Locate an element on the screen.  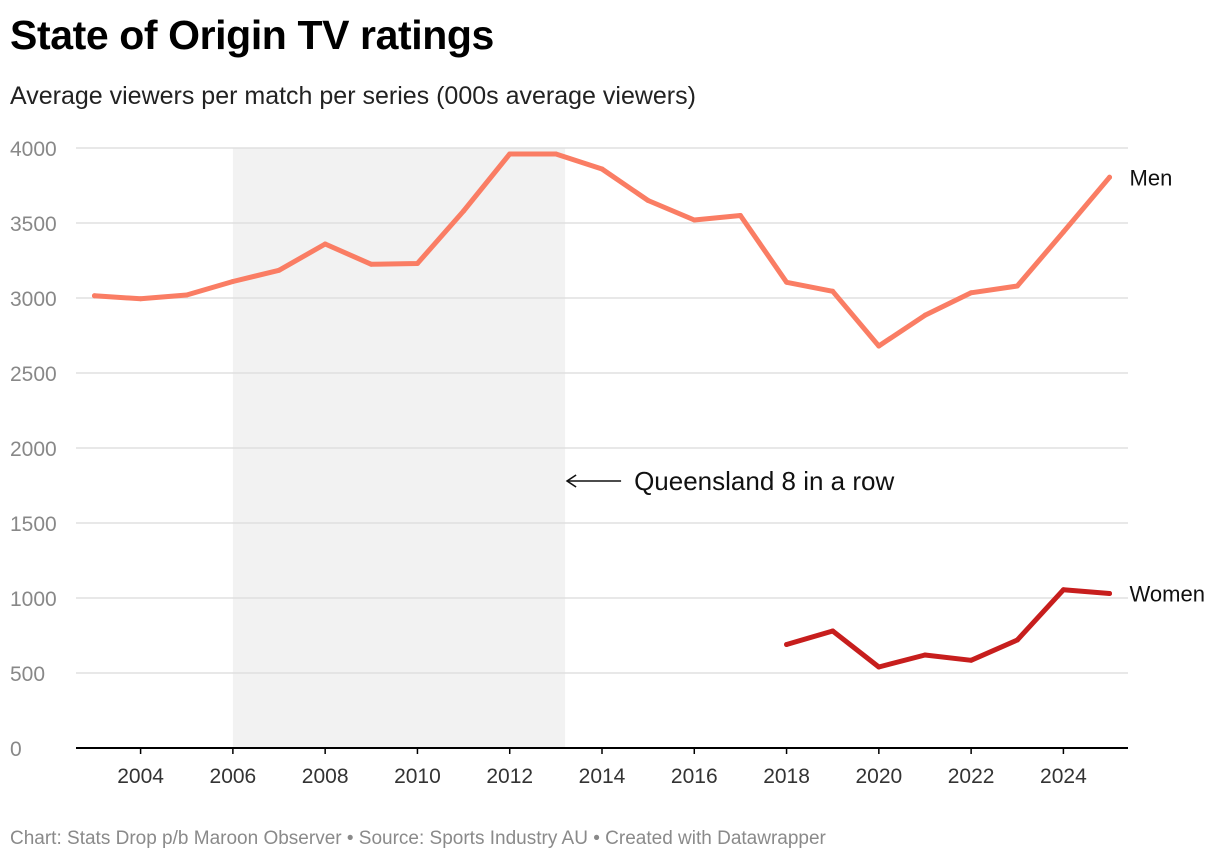
x-tick-label: 2018 is located at coordinates (786, 776).